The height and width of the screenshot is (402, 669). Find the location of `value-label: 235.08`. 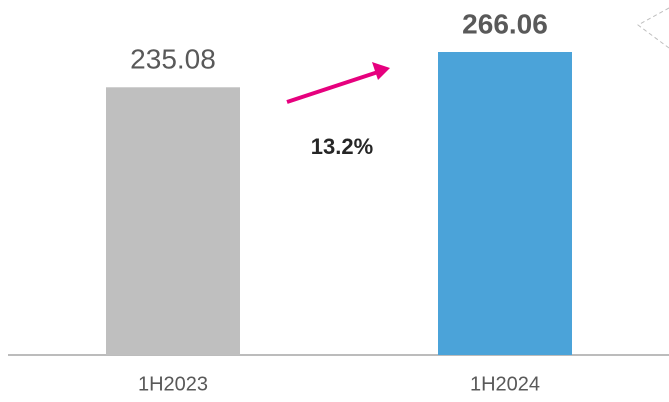

value-label: 235.08 is located at coordinates (173, 59).